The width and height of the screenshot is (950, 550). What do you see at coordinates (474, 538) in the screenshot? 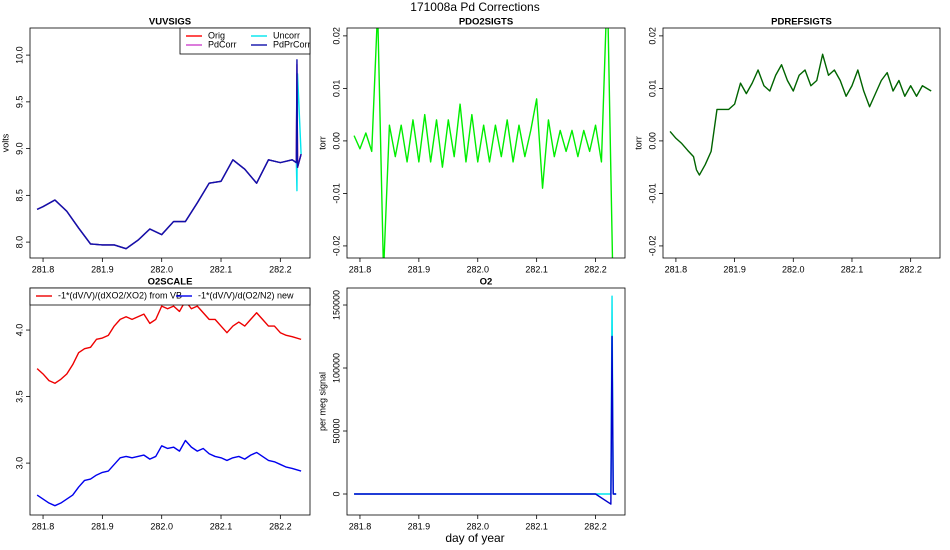
I see `x-axis-label: day of year` at bounding box center [474, 538].